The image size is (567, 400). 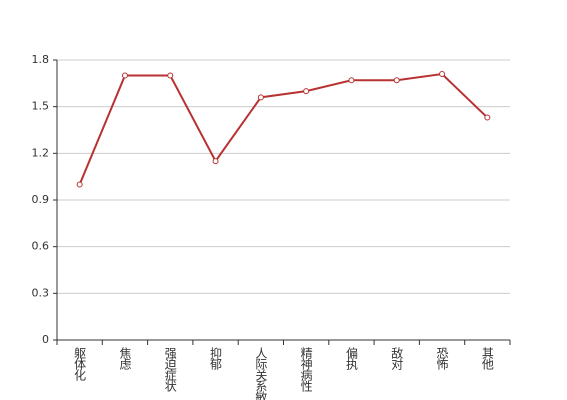 What do you see at coordinates (41, 246) in the screenshot?
I see `y-tick-label: 0.6` at bounding box center [41, 246].